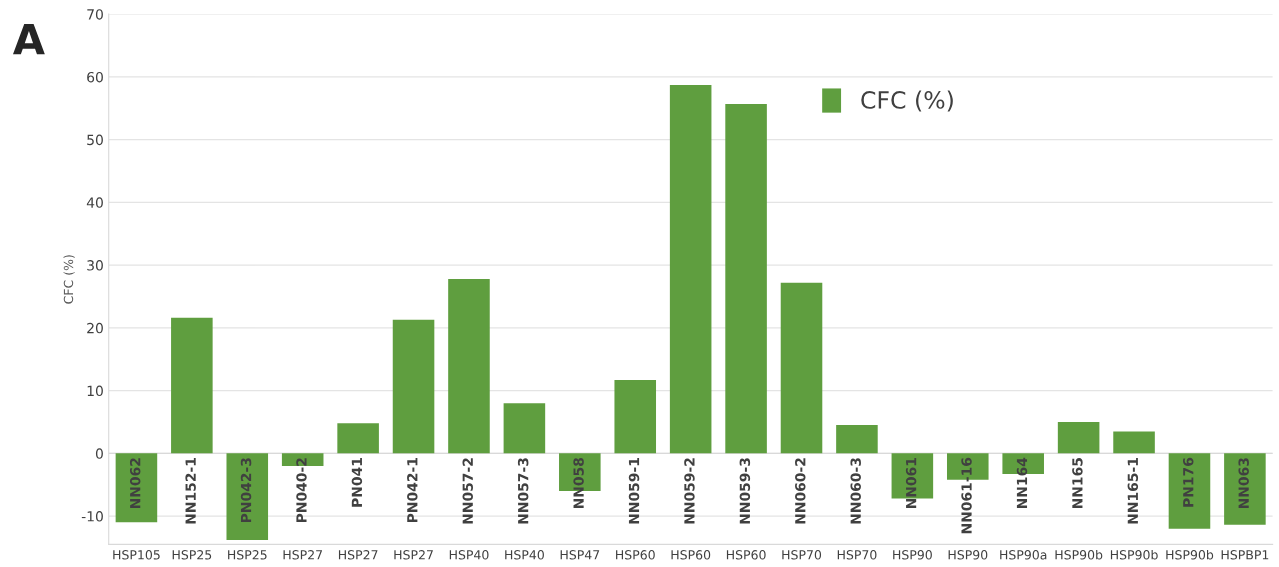  I want to click on y-tick-label: 70, so click(95, 14).